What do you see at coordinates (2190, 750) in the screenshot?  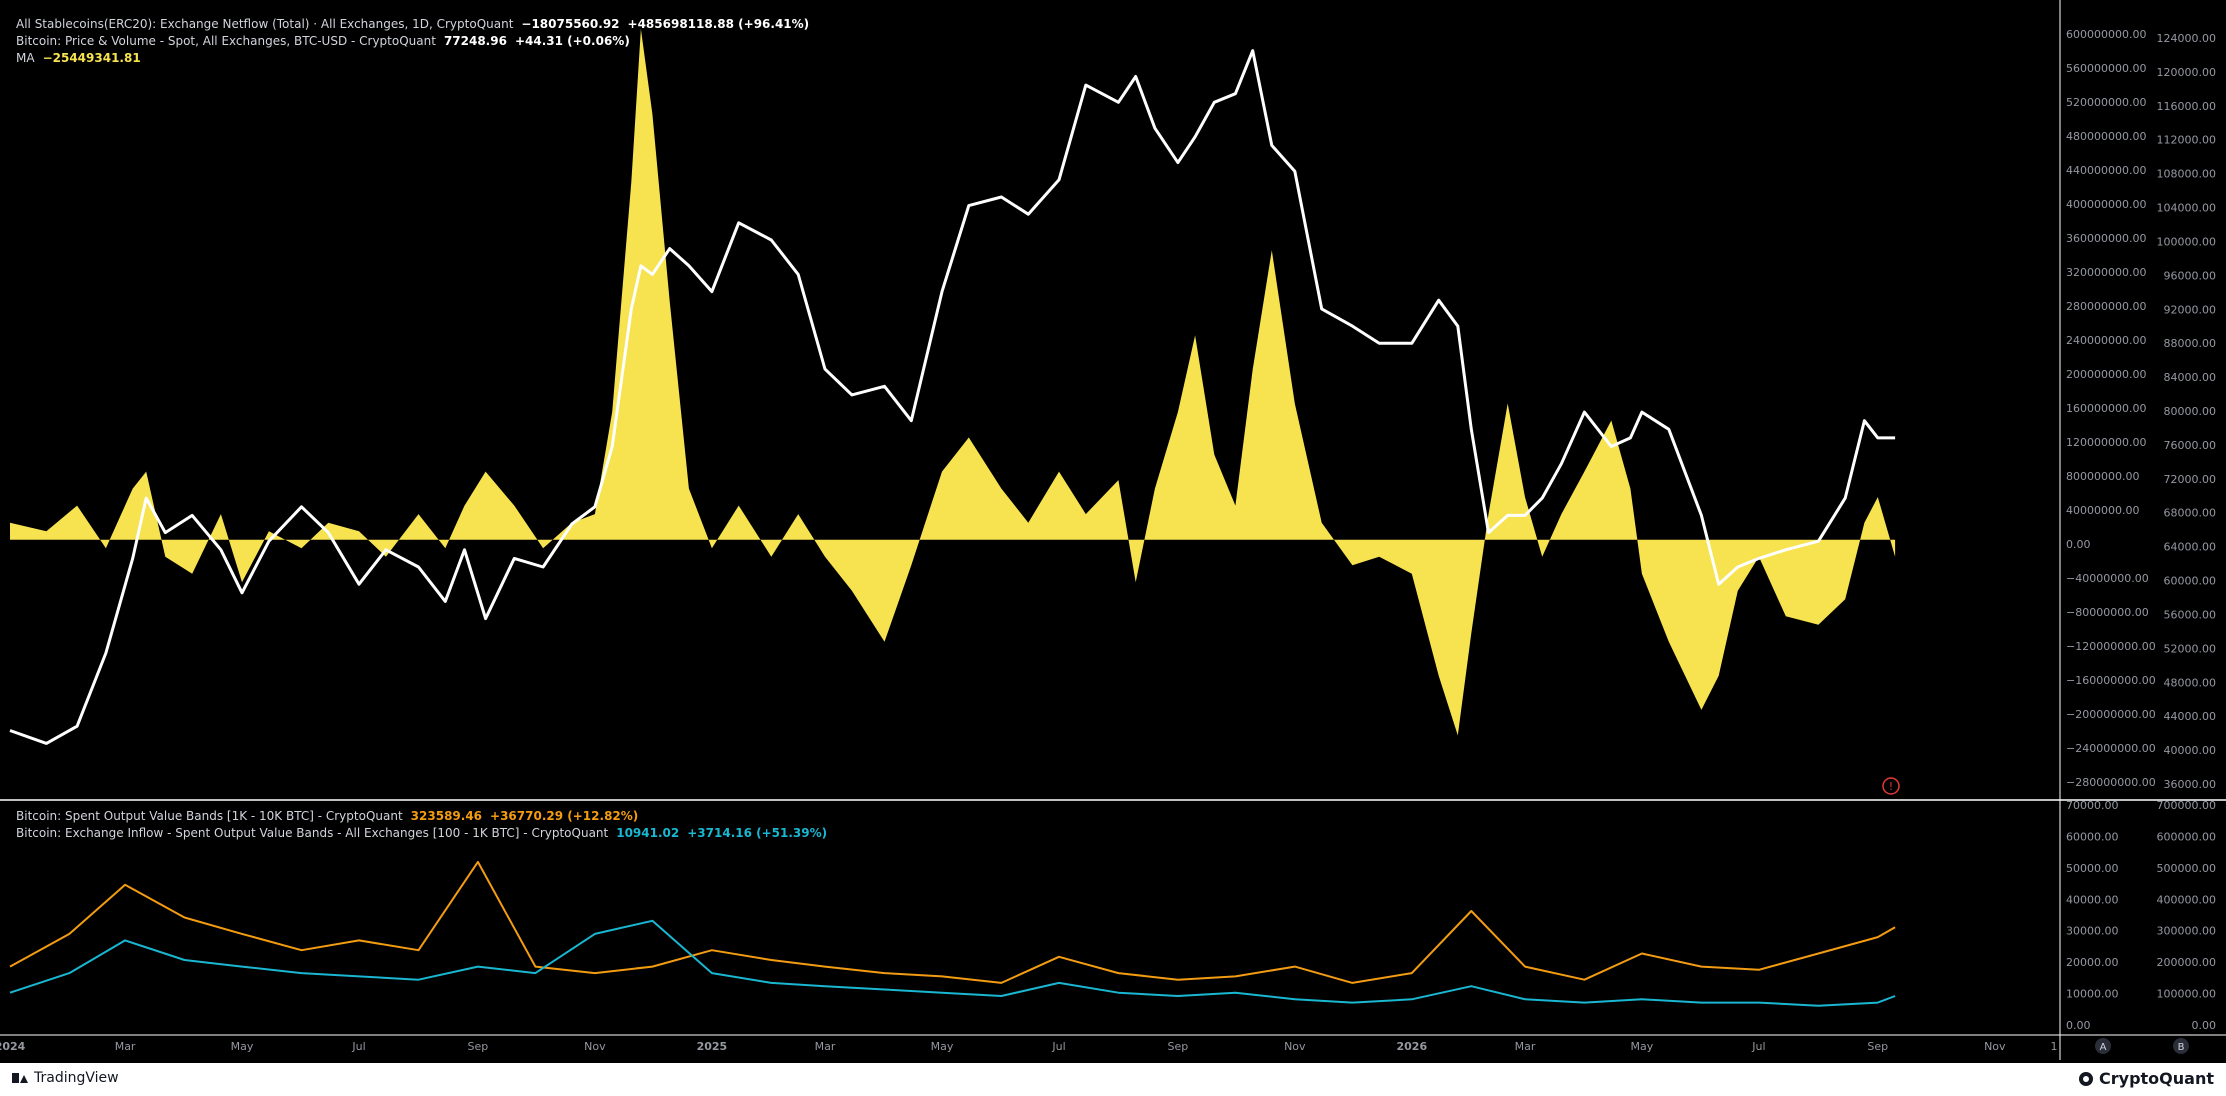 I see `price-axis-label: 40000.00` at bounding box center [2190, 750].